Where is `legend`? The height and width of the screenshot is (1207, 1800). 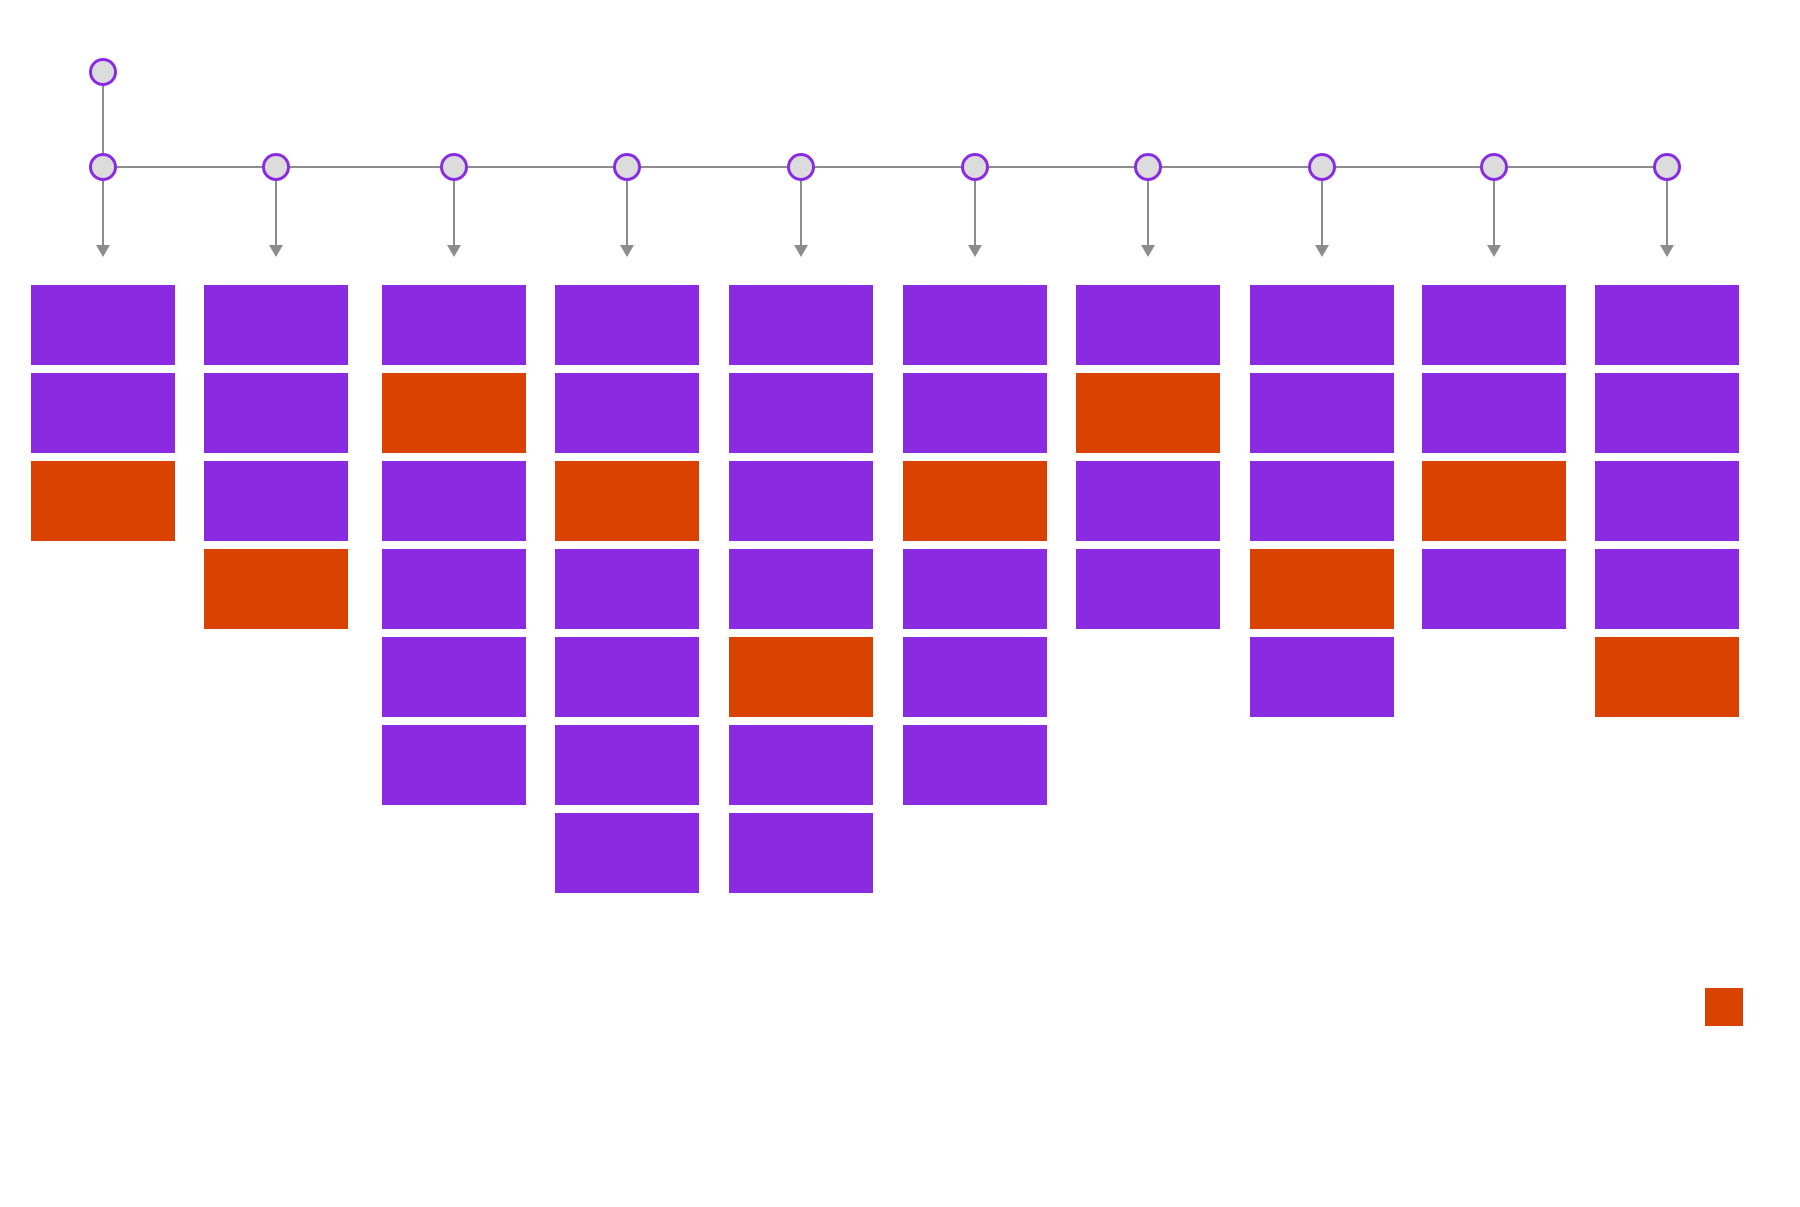 legend is located at coordinates (1724, 1007).